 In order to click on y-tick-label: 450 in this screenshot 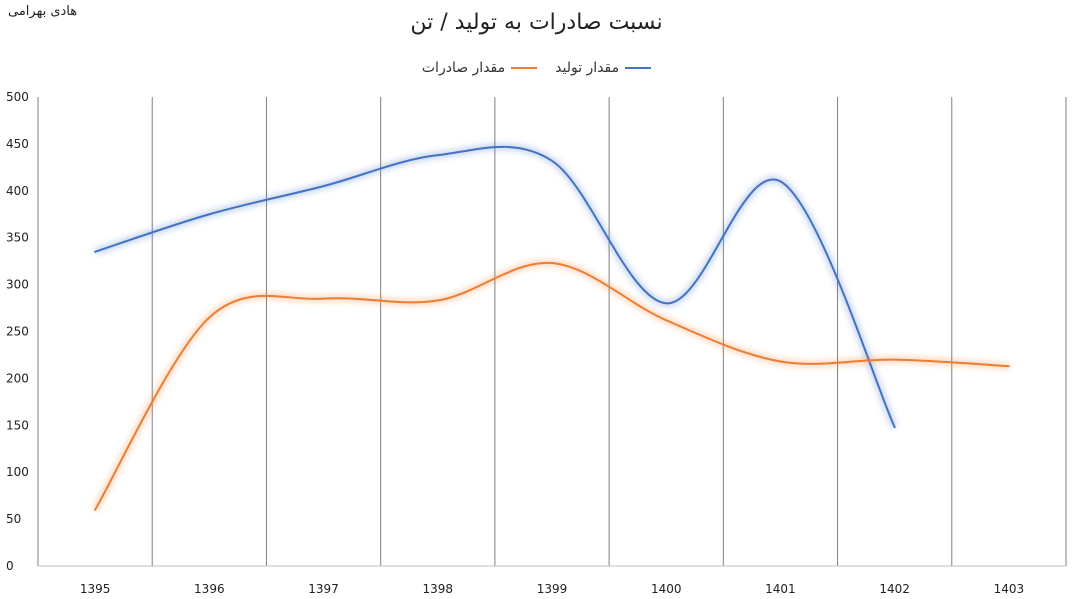, I will do `click(17, 144)`.